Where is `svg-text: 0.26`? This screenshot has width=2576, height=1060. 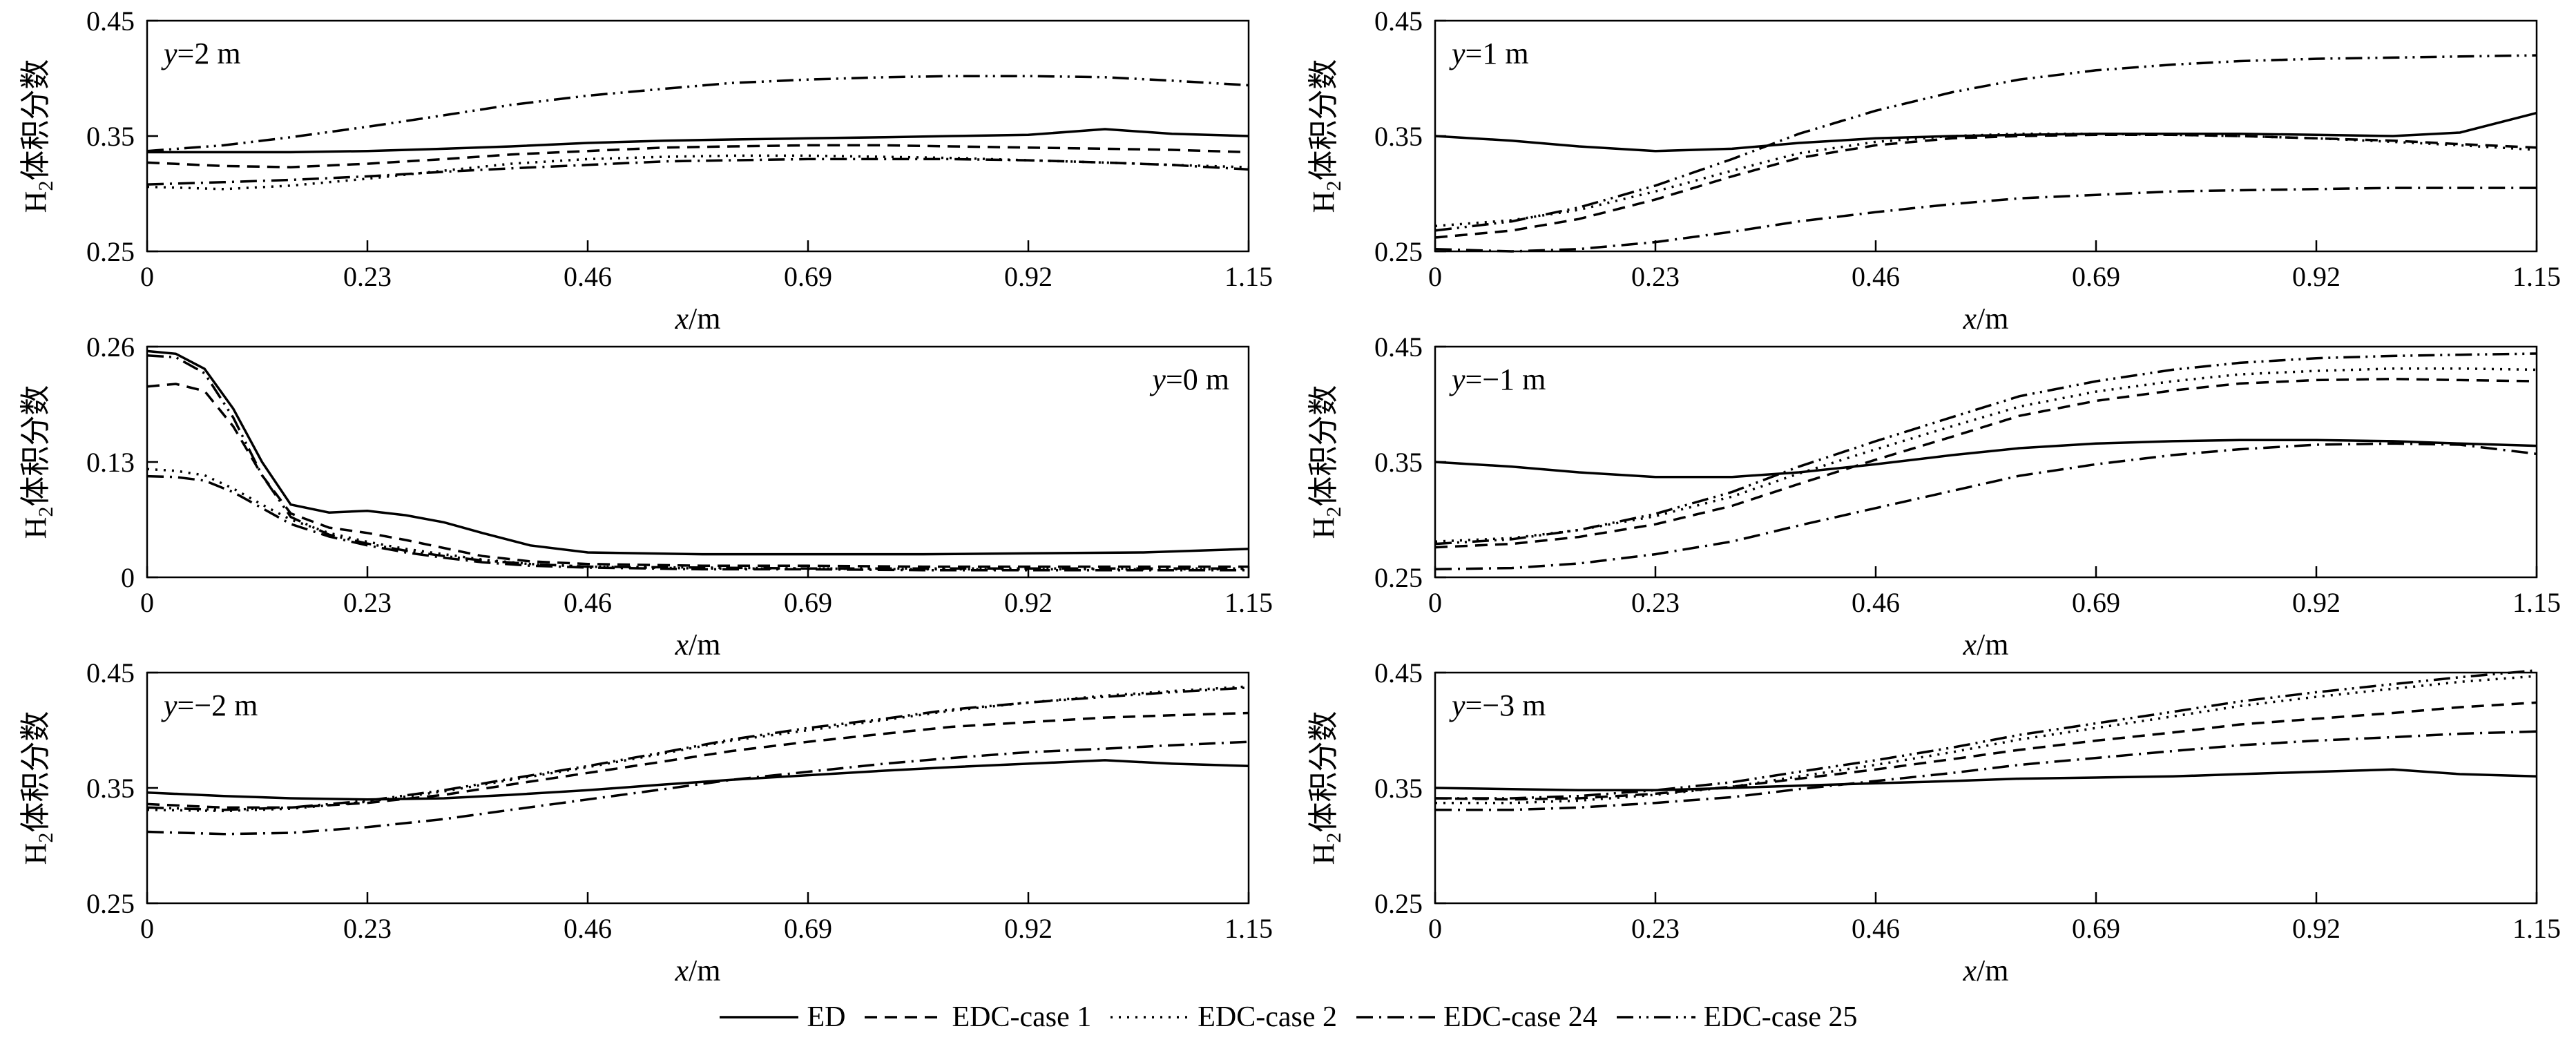 svg-text: 0.26 is located at coordinates (110, 349).